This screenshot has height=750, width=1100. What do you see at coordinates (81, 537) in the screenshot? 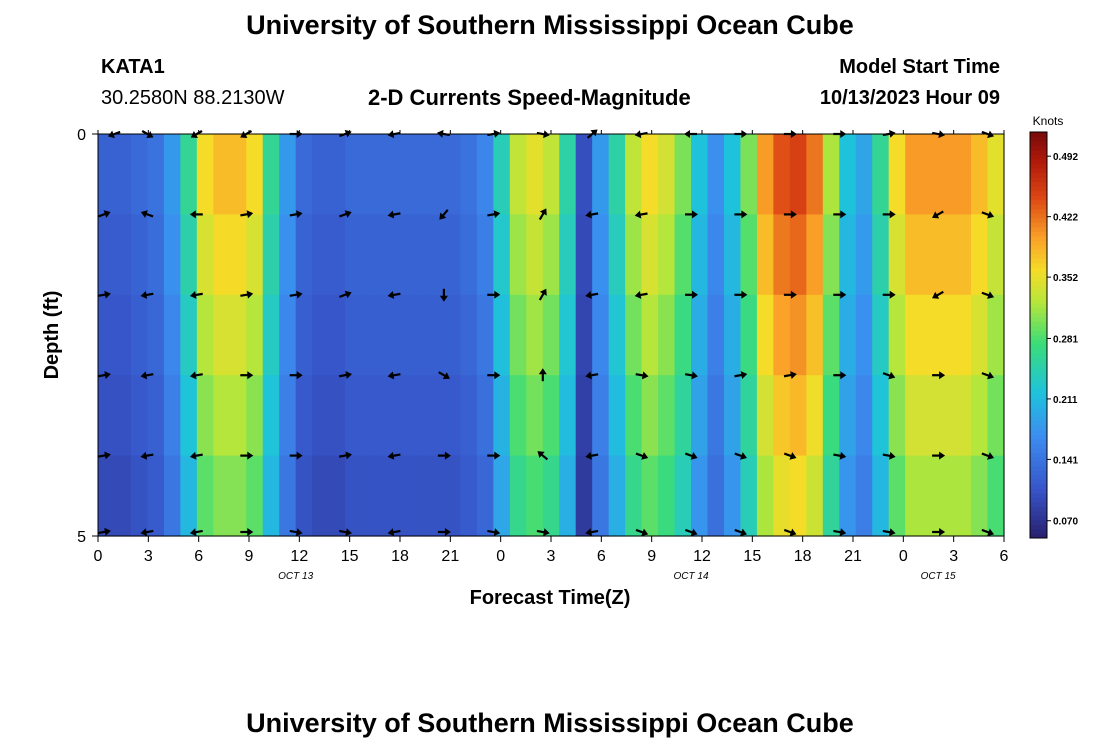
I see `y-tick-label: 5` at bounding box center [81, 537].